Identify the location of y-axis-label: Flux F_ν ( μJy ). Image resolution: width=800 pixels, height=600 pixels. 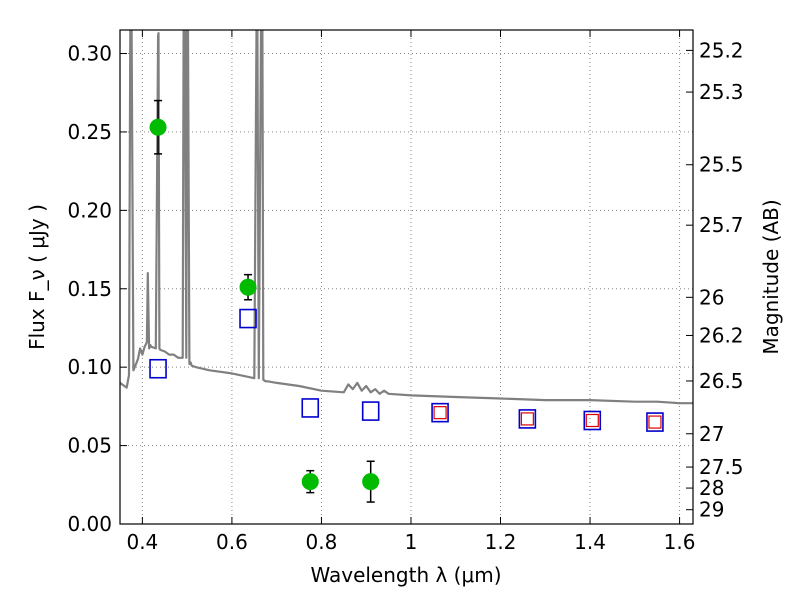
(37, 277).